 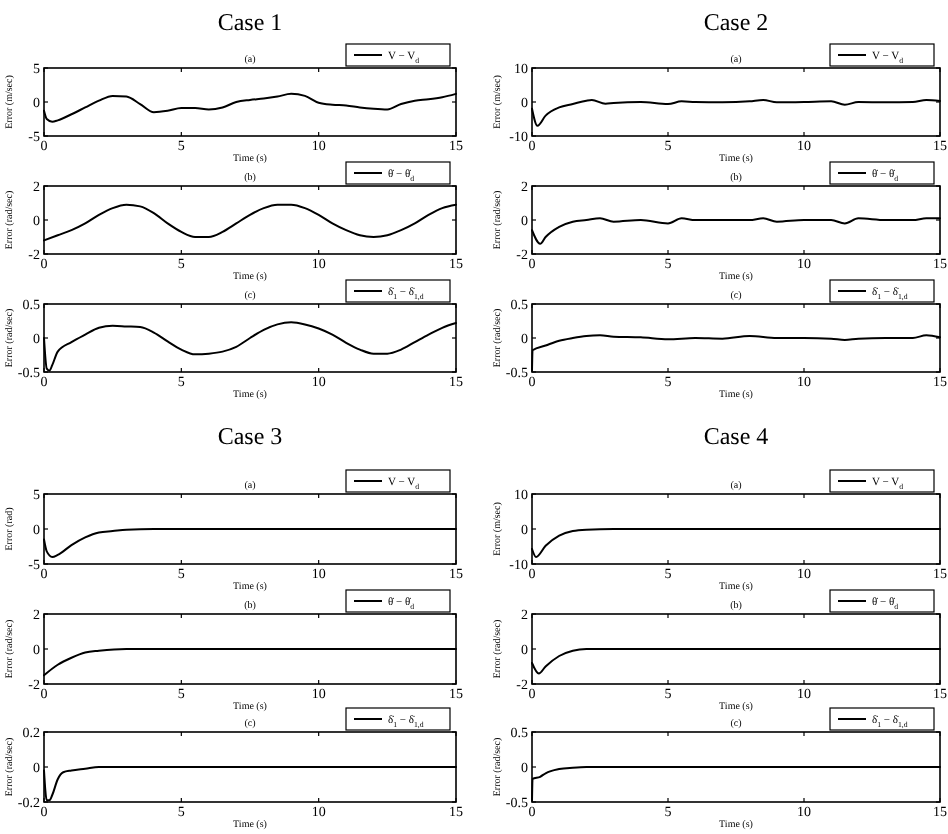 I want to click on chart-title: Case 1, so click(x=250, y=22).